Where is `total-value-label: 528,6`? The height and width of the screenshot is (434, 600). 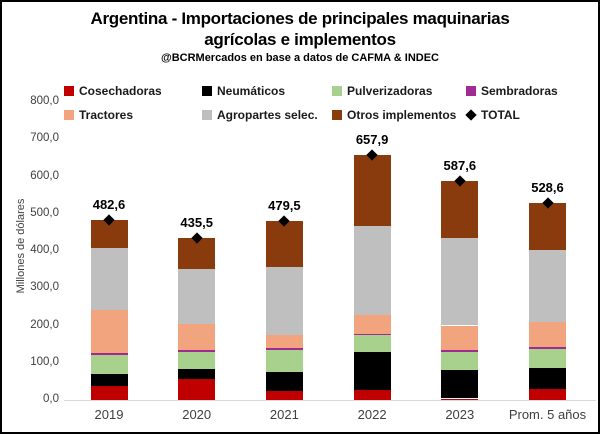 total-value-label: 528,6 is located at coordinates (547, 188).